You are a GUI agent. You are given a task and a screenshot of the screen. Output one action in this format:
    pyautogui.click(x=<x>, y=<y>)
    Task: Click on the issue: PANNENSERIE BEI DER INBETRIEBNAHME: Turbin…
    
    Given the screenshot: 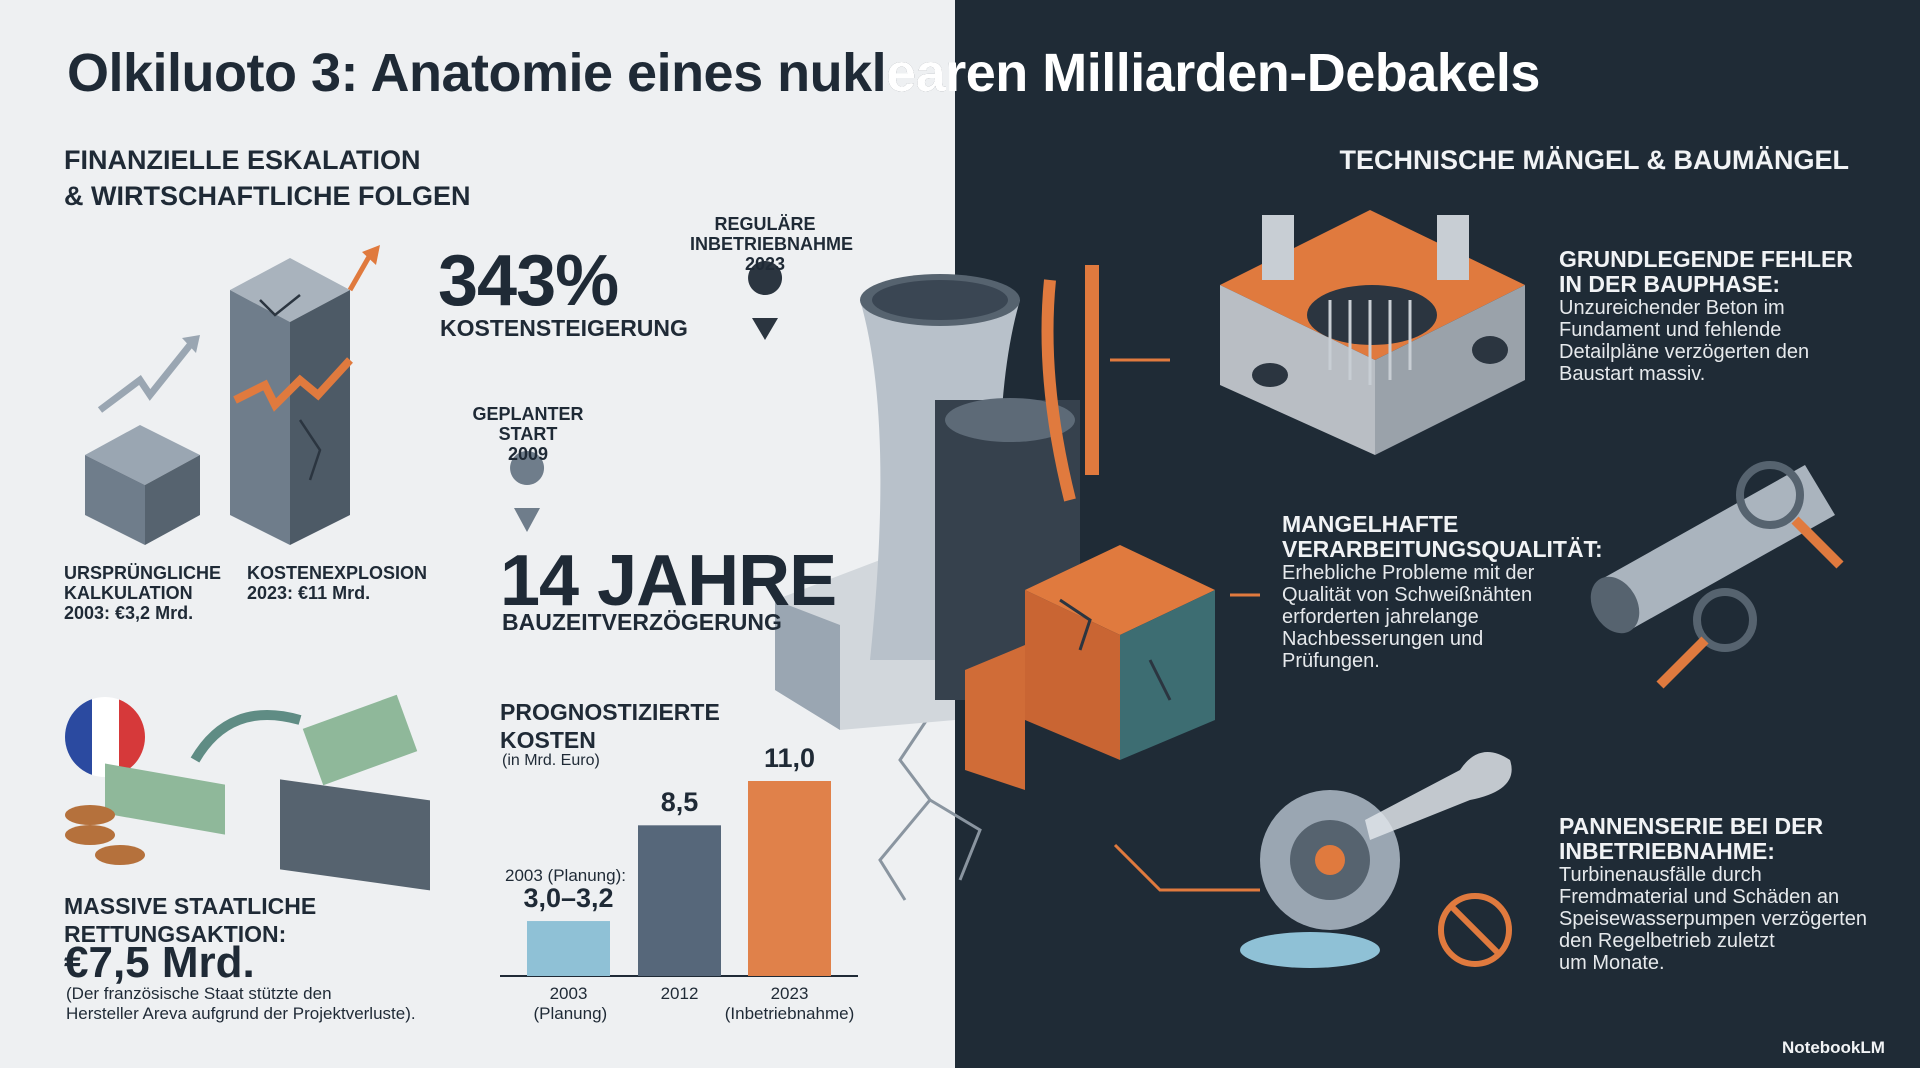 What is the action you would take?
    pyautogui.click(x=1713, y=894)
    